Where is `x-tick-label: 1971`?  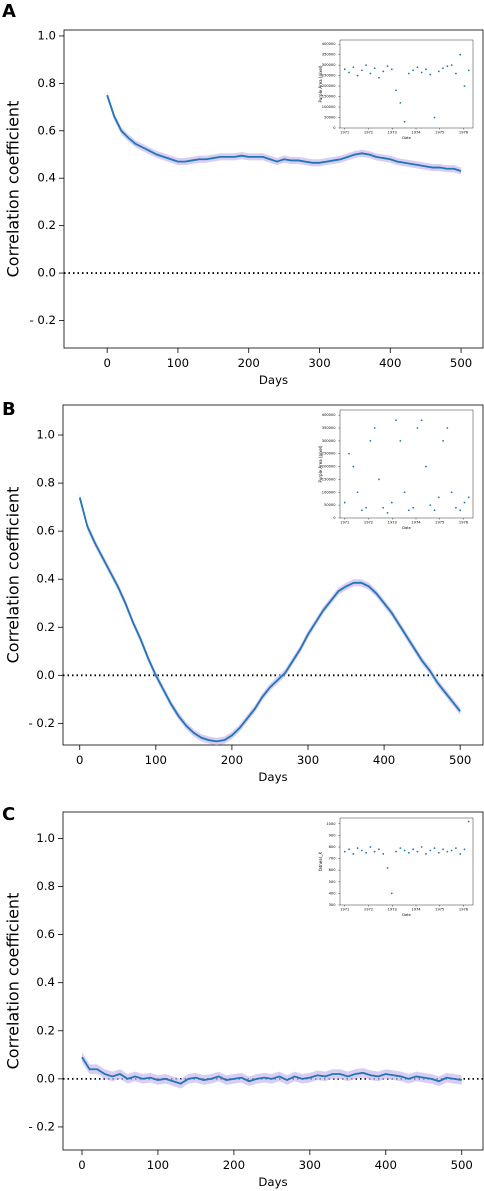
x-tick-label: 1971 is located at coordinates (344, 523).